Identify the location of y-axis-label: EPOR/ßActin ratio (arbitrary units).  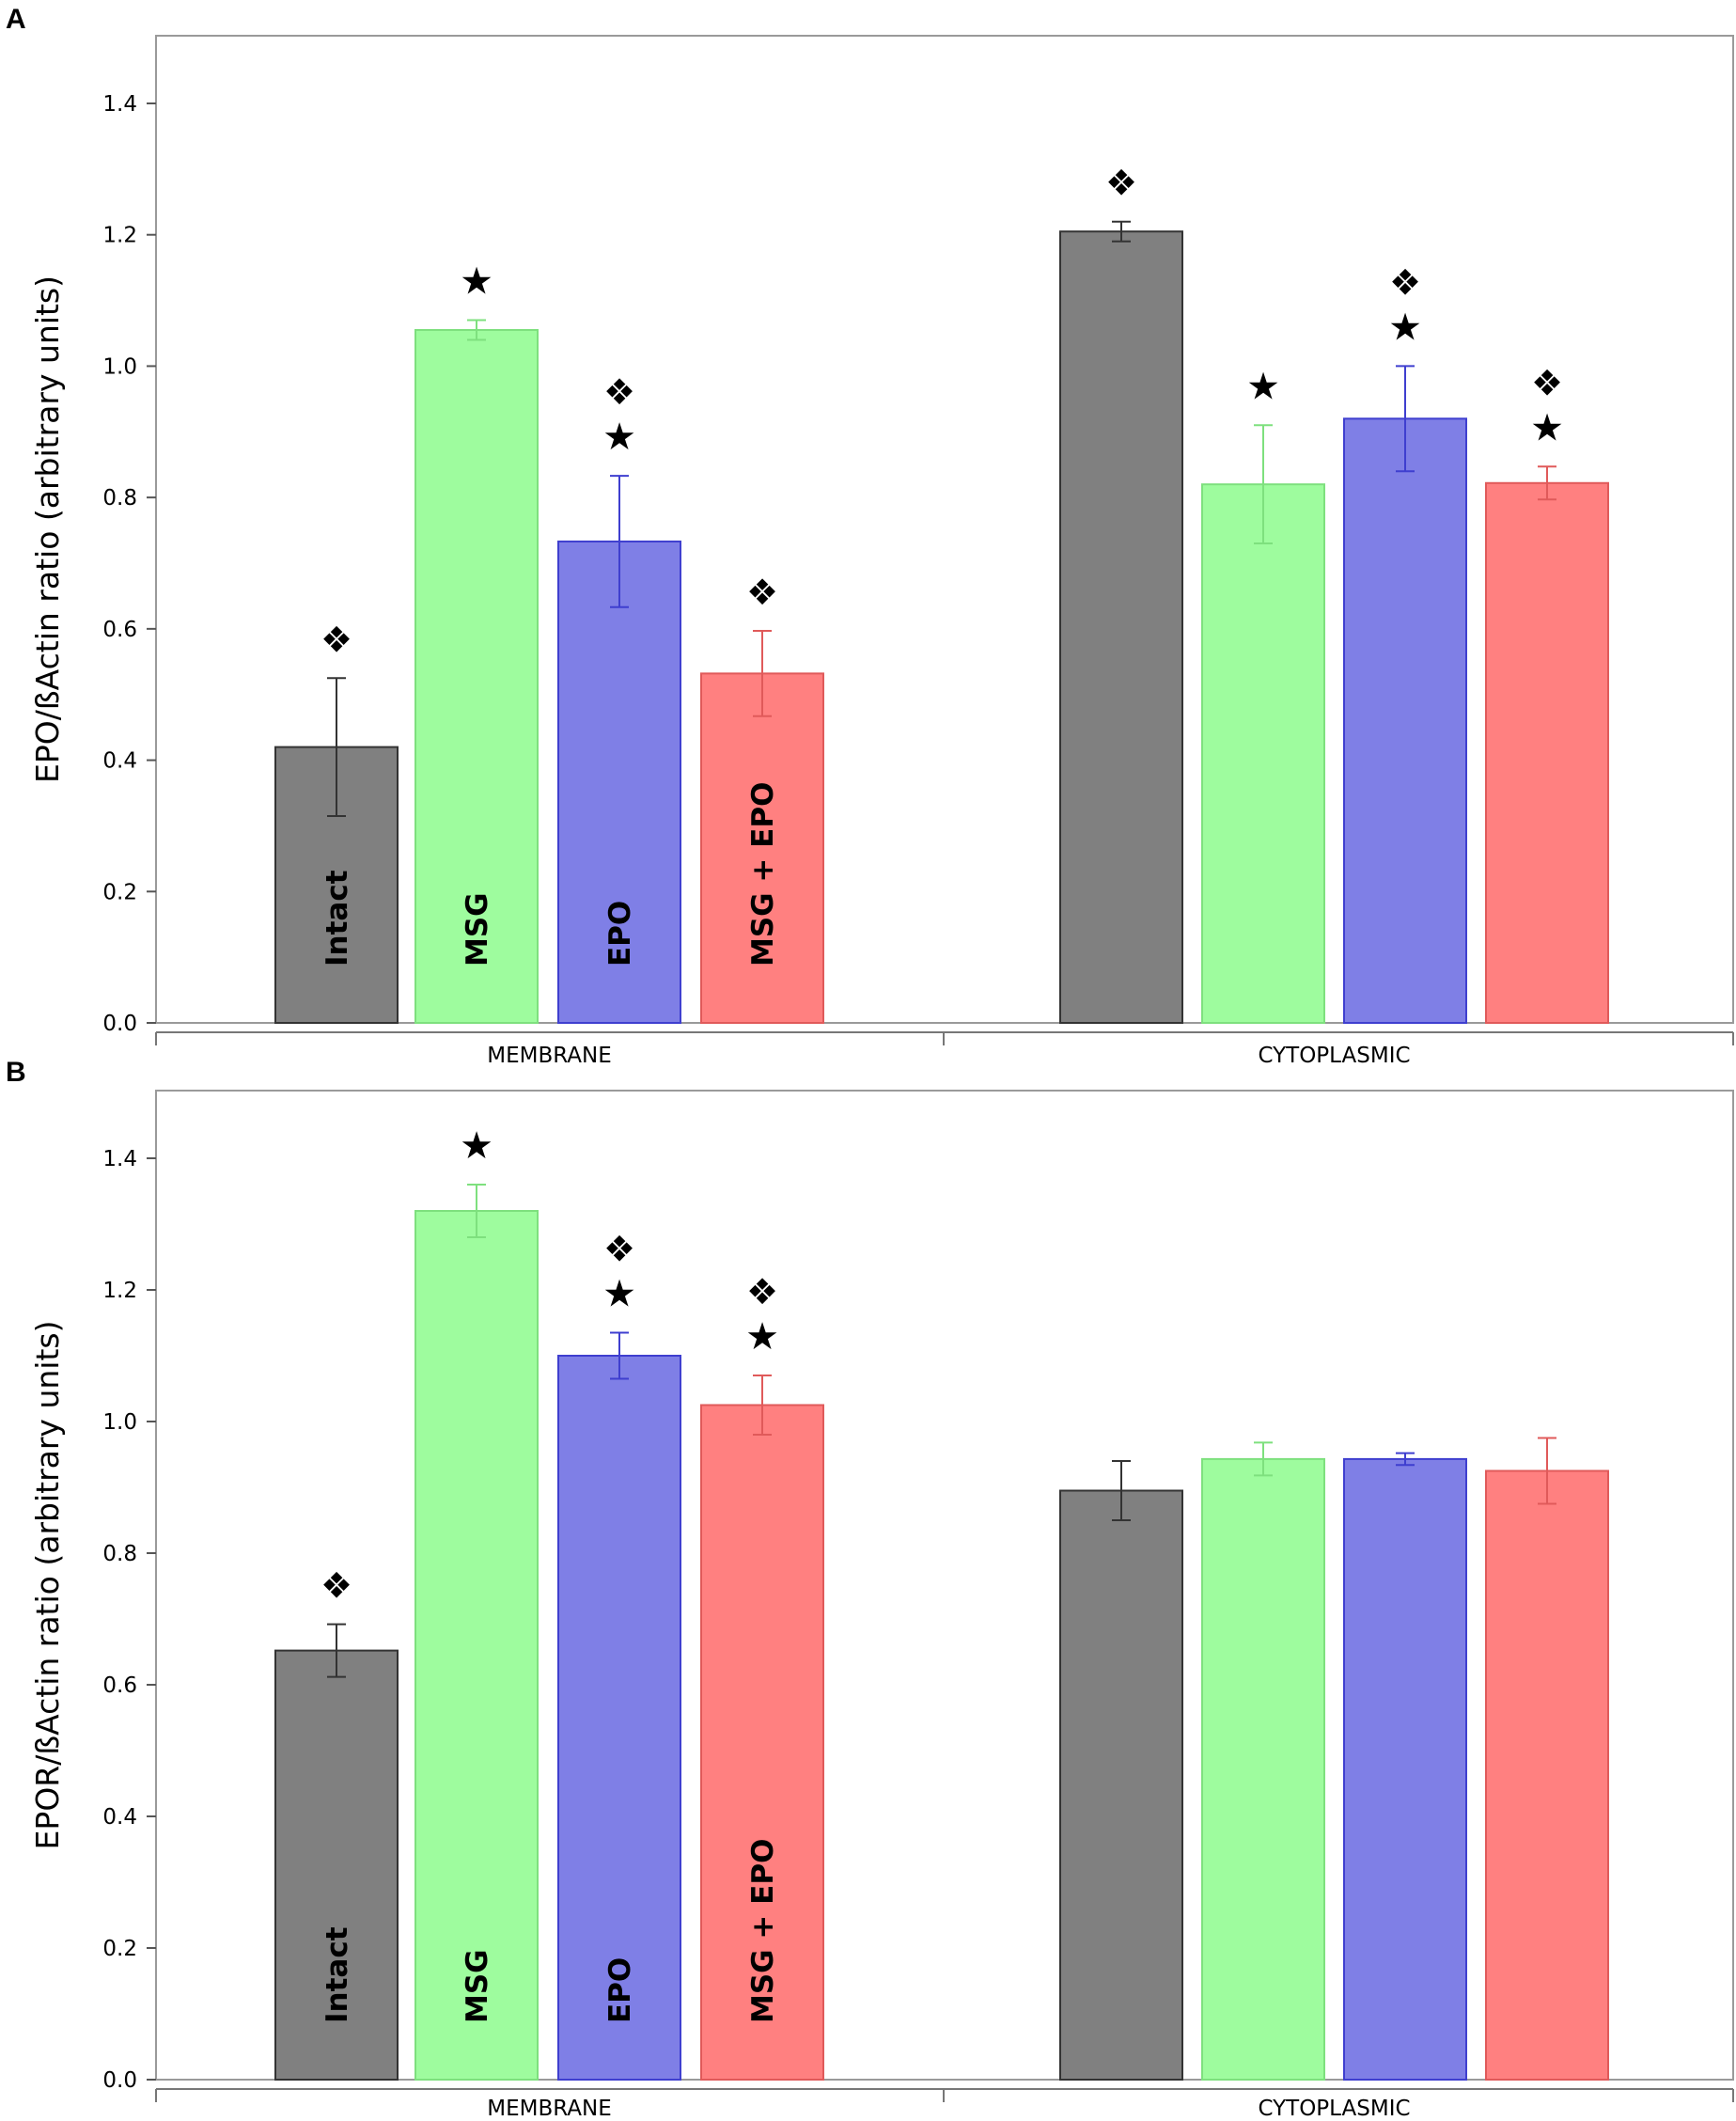
(47, 1585).